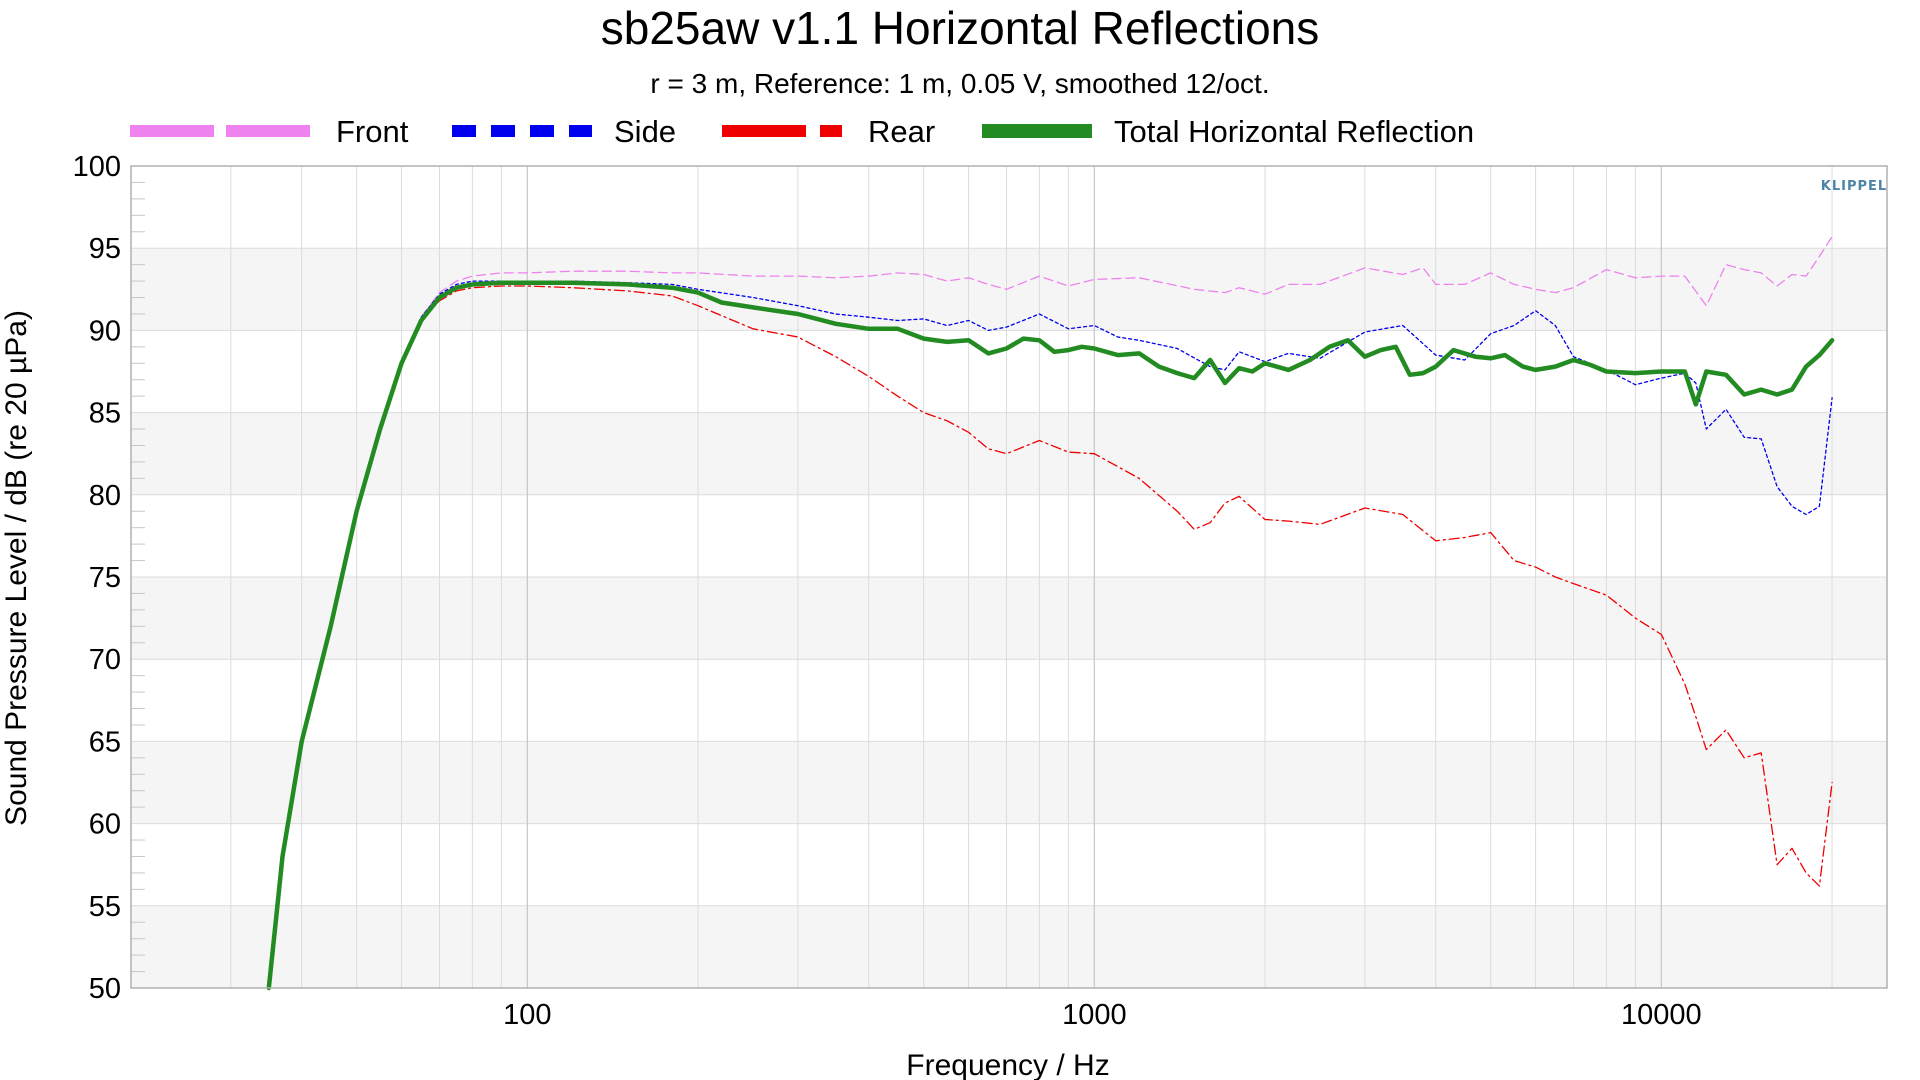 This screenshot has height=1080, width=1920. Describe the element at coordinates (105, 414) in the screenshot. I see `y-tick-label: 85` at that location.